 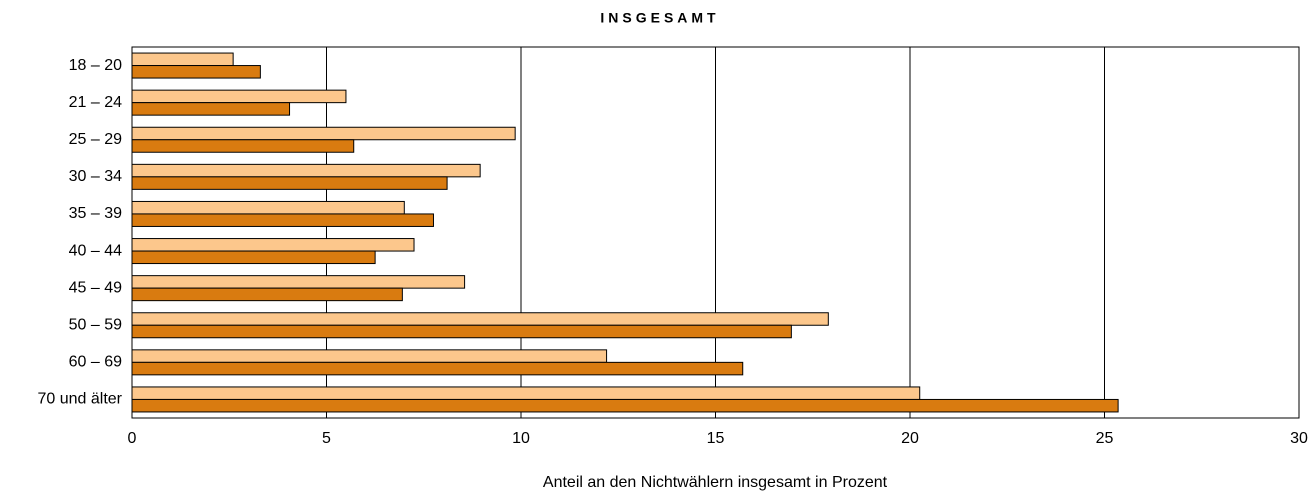 What do you see at coordinates (79, 399) in the screenshot?
I see `y-tick-label: 70 und älter` at bounding box center [79, 399].